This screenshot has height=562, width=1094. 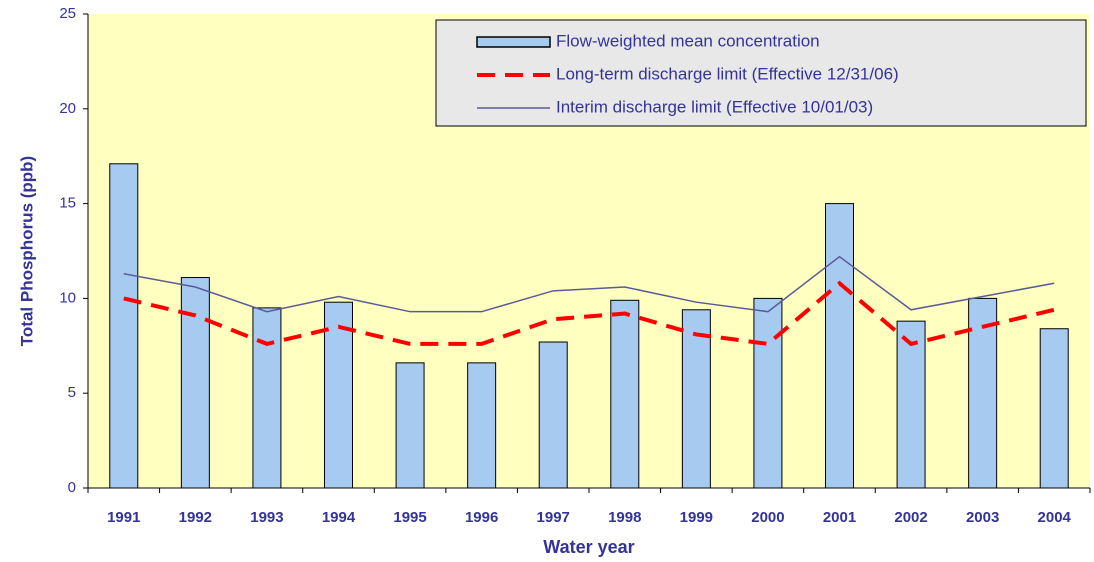 I want to click on x-tick-label: 2004, so click(x=1055, y=517).